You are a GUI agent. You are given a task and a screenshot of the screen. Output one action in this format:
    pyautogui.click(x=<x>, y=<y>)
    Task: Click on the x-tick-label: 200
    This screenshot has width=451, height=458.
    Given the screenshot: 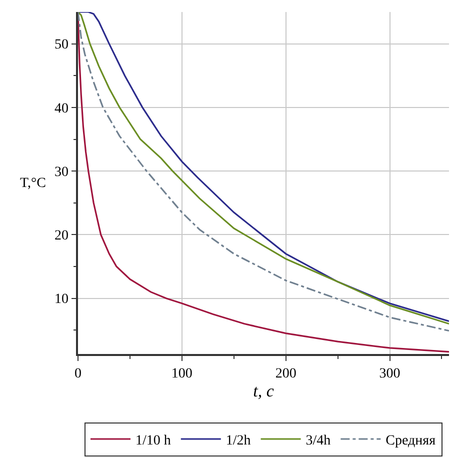 What is the action you would take?
    pyautogui.click(x=285, y=374)
    